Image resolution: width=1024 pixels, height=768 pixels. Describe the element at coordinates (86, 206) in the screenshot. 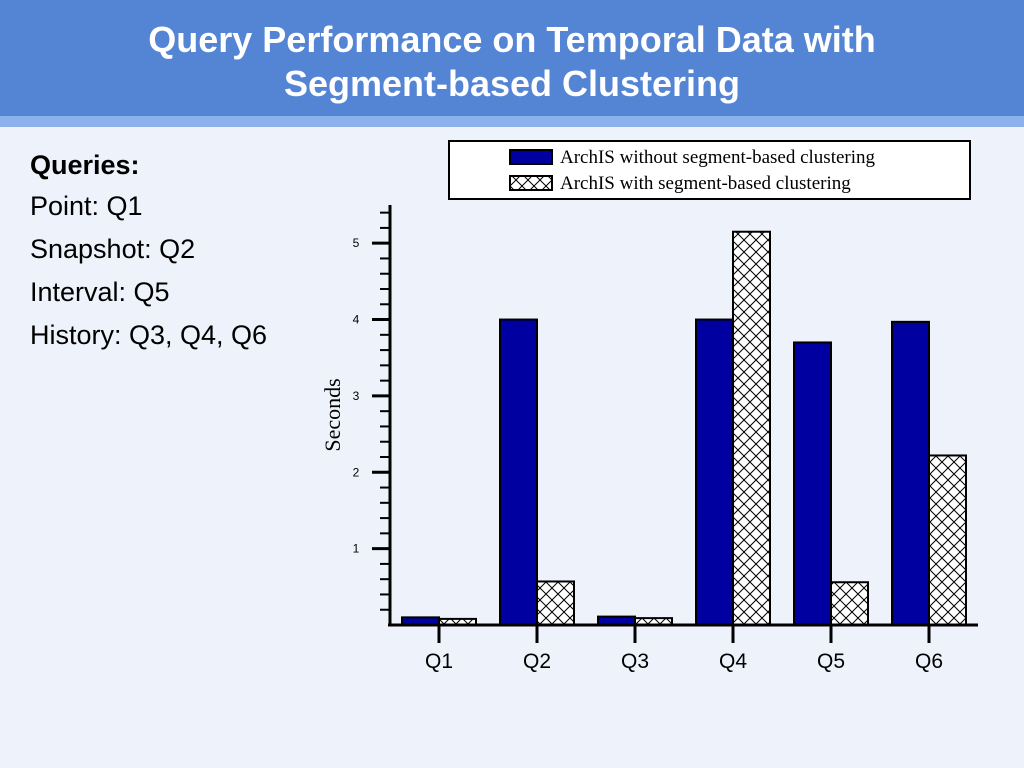

I see `query-item-point: Point: Q1` at that location.